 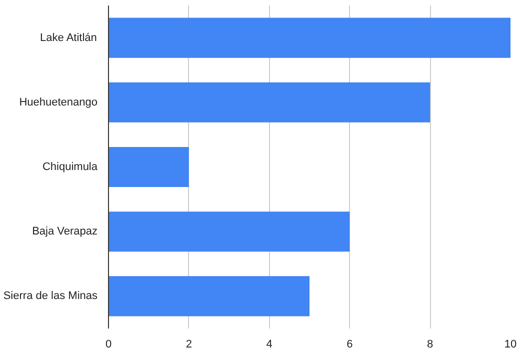 I want to click on y-tick-label: Sierra de las Minas, so click(x=50, y=296).